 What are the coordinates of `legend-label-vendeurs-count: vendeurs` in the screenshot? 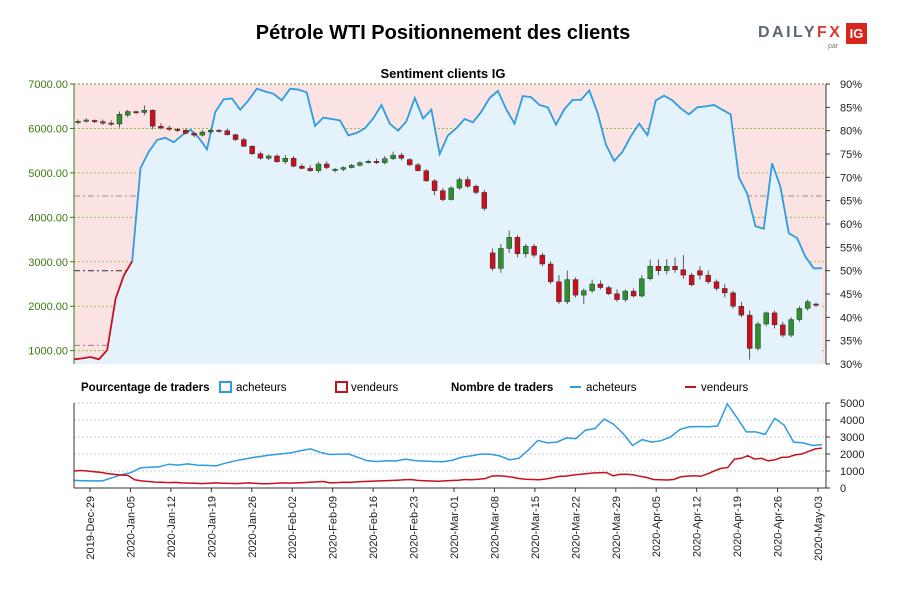 It's located at (725, 388).